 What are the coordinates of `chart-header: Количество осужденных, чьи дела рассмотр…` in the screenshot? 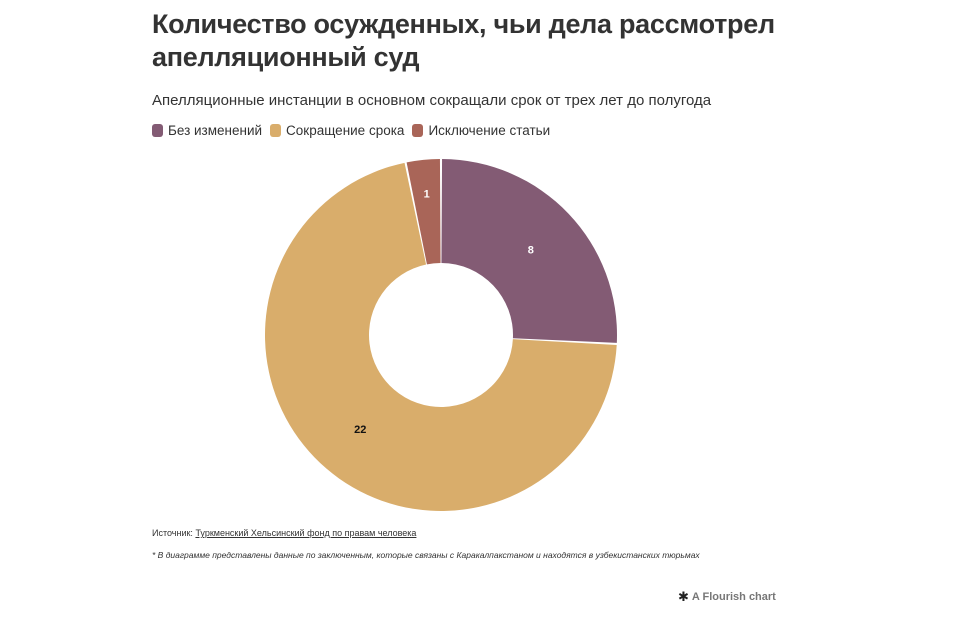 It's located at (472, 69).